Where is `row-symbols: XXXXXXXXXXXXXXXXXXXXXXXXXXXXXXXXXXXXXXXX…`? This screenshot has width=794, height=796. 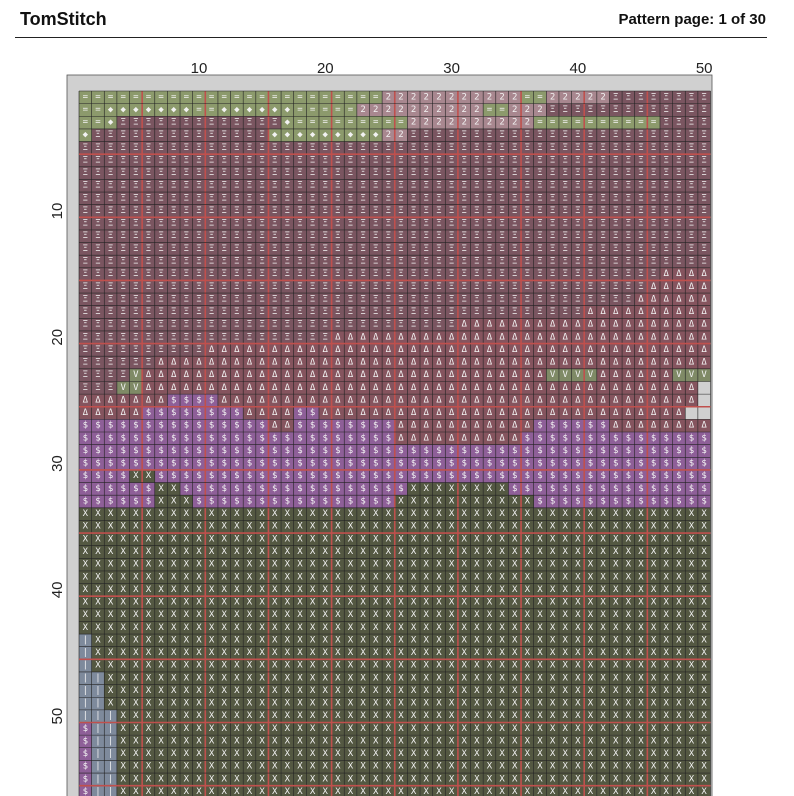
row-symbols: XXXXXXXXXXXXXXXXXXXXXXXXXXXXXXXXXXXXXXXX… is located at coordinates (398, 615).